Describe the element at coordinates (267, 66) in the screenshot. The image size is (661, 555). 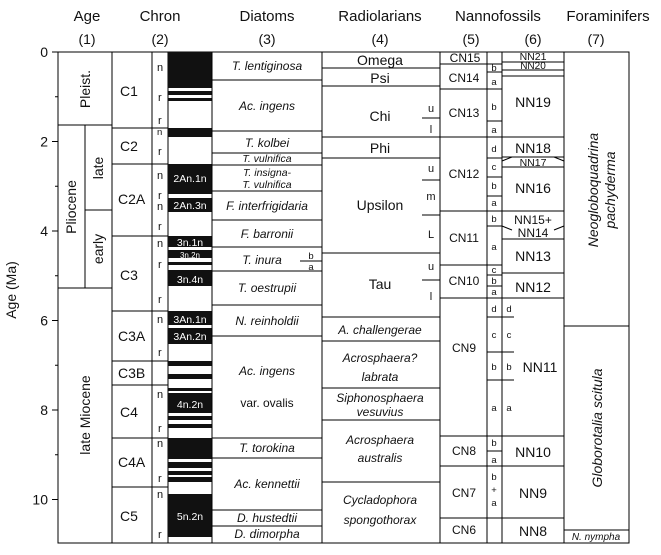
I see `diatom-zone: T. lentiginosa` at that location.